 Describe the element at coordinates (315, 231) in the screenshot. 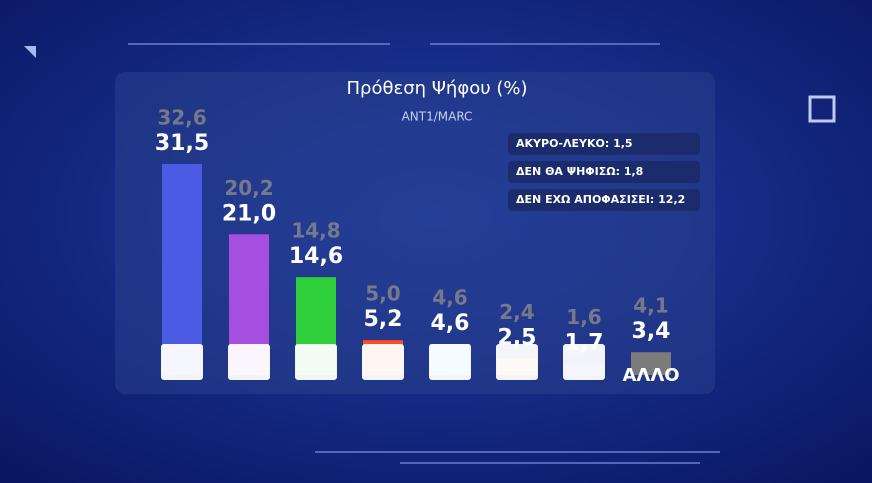

I see `previous-value-label: 14,8` at that location.